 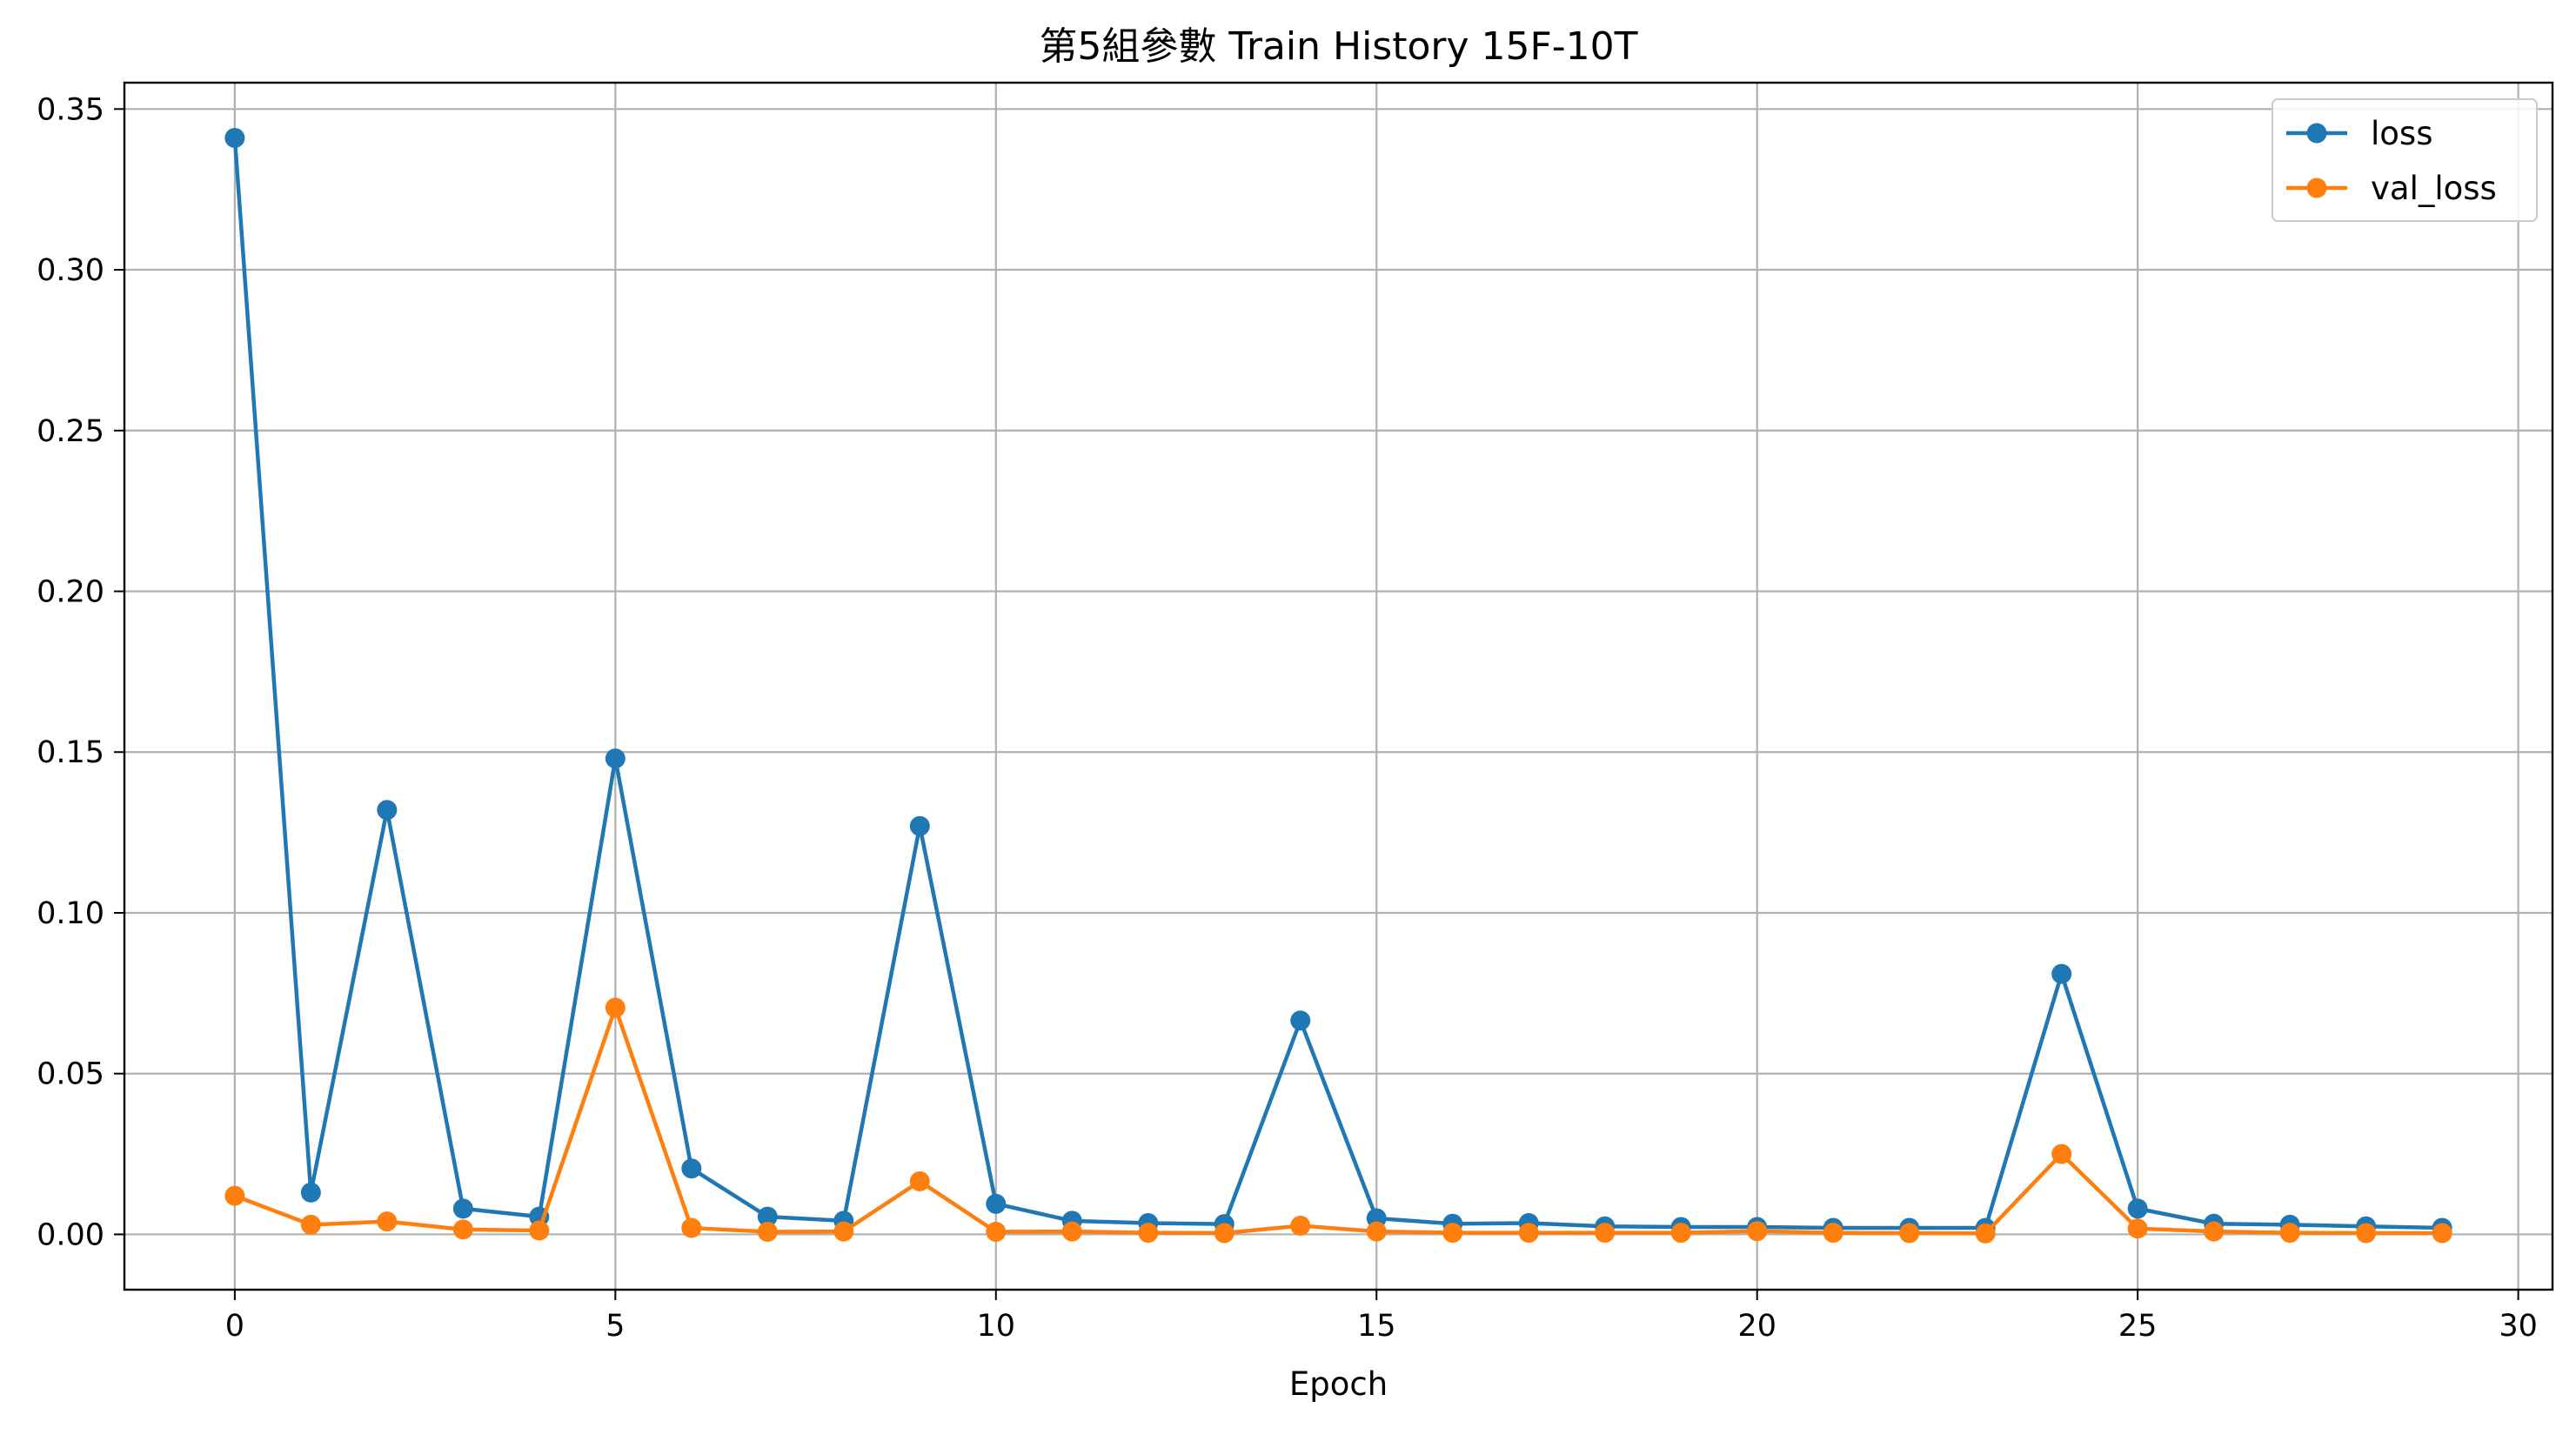 What do you see at coordinates (615, 1326) in the screenshot?
I see `x-tick-label: 5` at bounding box center [615, 1326].